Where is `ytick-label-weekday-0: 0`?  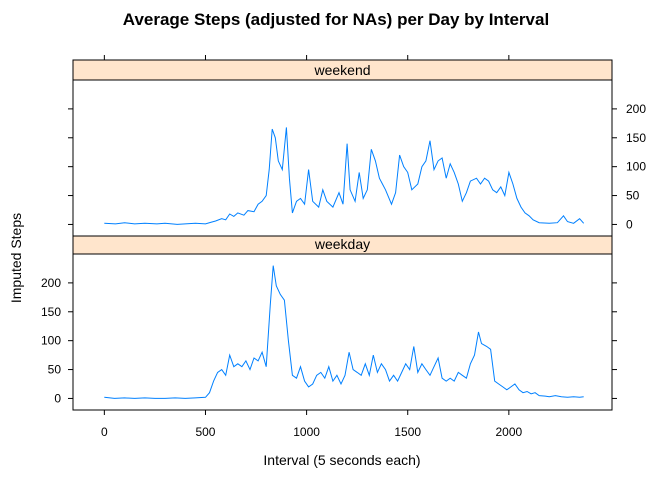
ytick-label-weekday-0: 0 is located at coordinates (57, 398).